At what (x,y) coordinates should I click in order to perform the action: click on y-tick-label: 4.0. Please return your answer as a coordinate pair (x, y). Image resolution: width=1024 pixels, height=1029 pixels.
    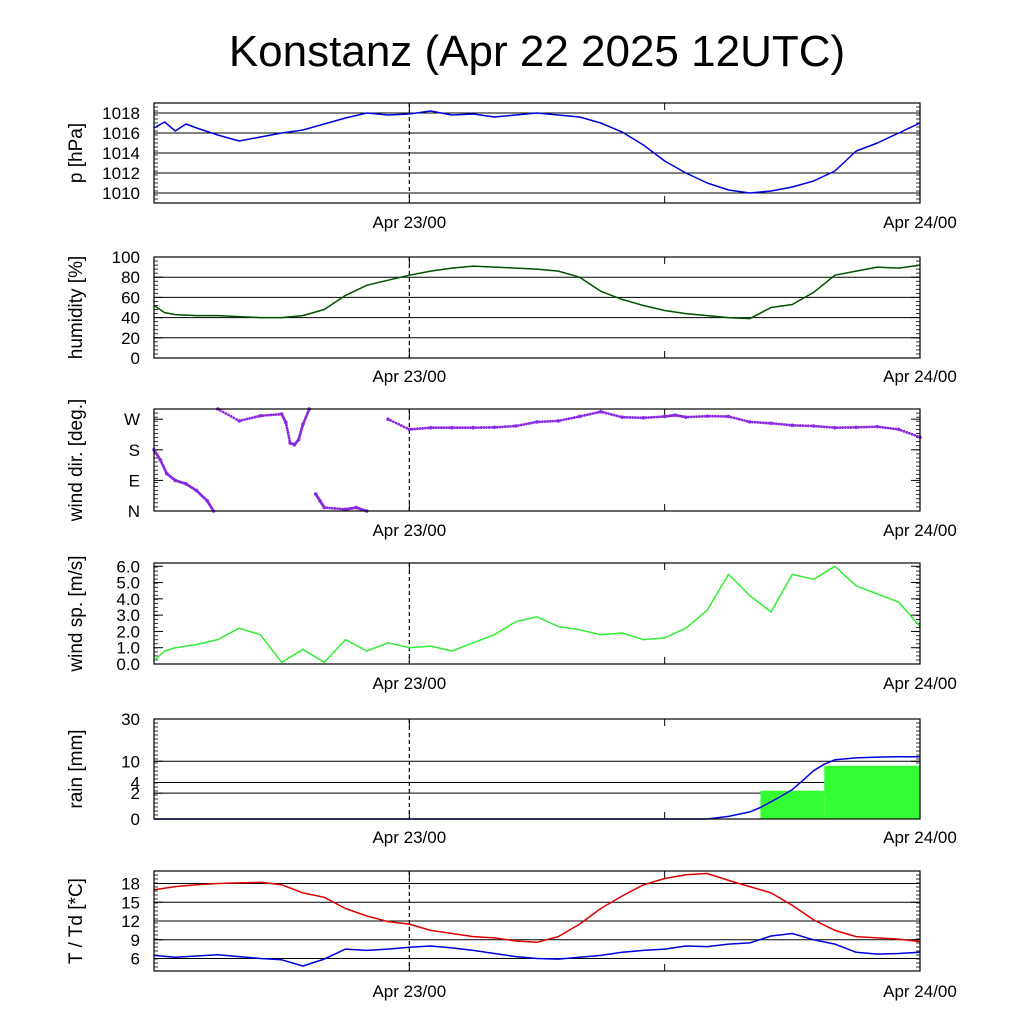
    Looking at the image, I should click on (128, 599).